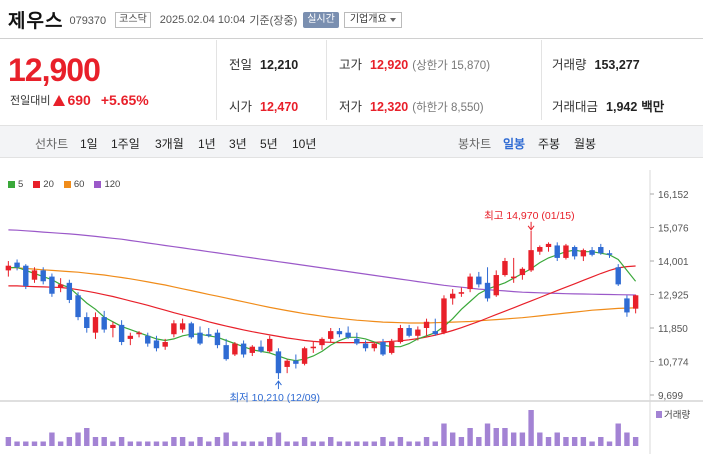  What do you see at coordinates (207, 144) in the screenshot?
I see `period-1y: 1년` at bounding box center [207, 144].